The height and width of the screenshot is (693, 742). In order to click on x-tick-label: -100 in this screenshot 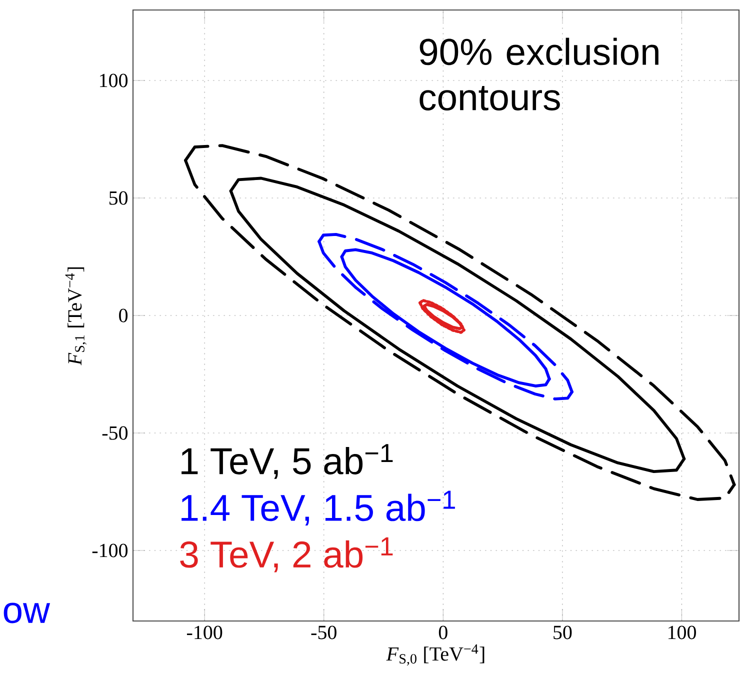, I will do `click(204, 633)`.